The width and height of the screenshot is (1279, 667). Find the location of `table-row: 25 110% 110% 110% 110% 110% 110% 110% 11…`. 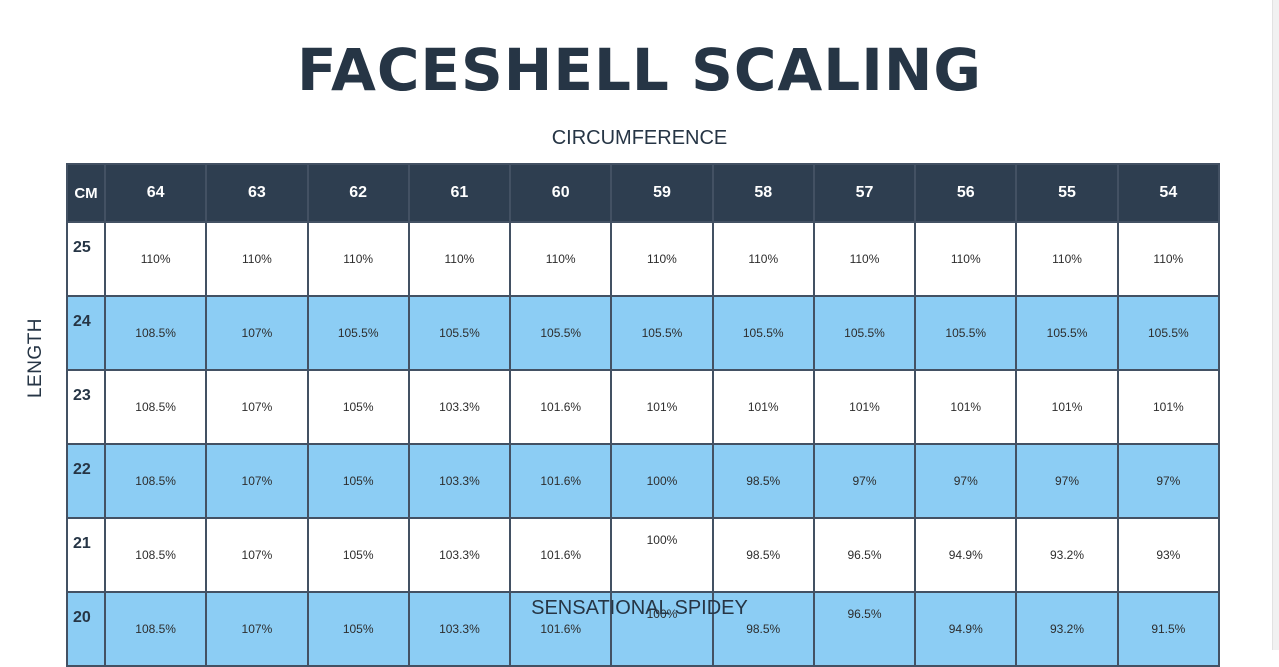

table-row: 25 110% 110% 110% 110% 110% 110% 110% 11… is located at coordinates (643, 259).